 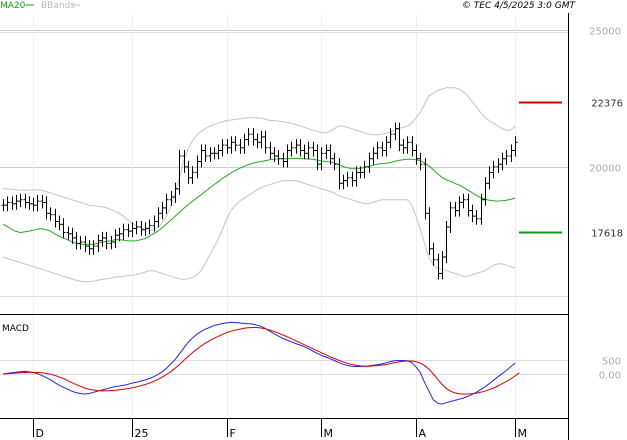 What do you see at coordinates (40, 6) in the screenshot?
I see `chart-legend: MA20 BBands` at bounding box center [40, 6].